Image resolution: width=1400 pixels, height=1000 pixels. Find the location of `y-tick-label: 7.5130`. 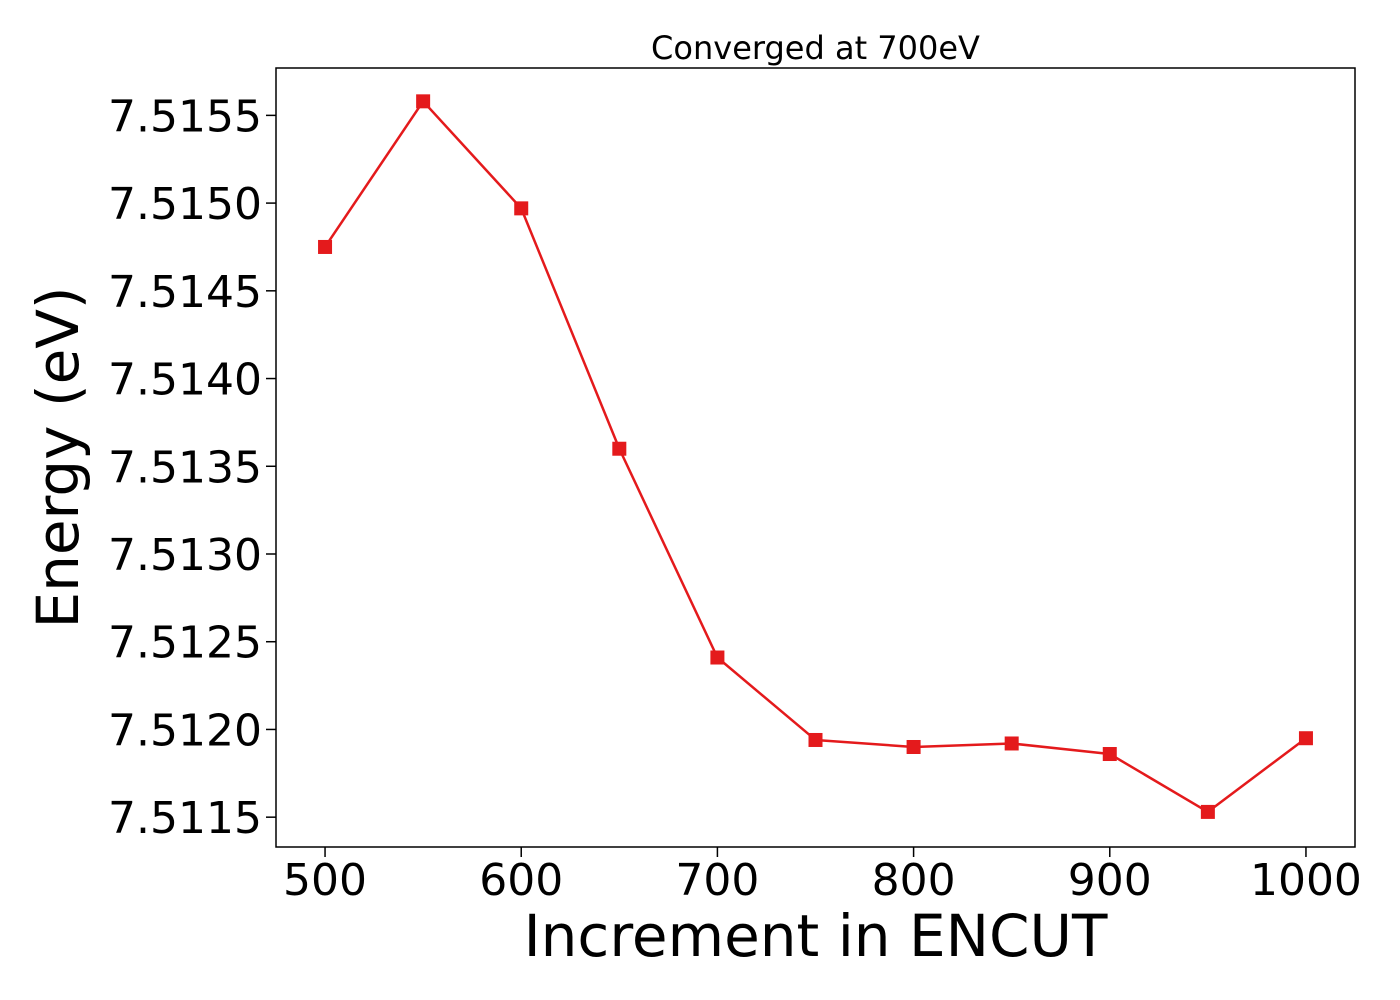

y-tick-label: 7.5130 is located at coordinates (185, 555).